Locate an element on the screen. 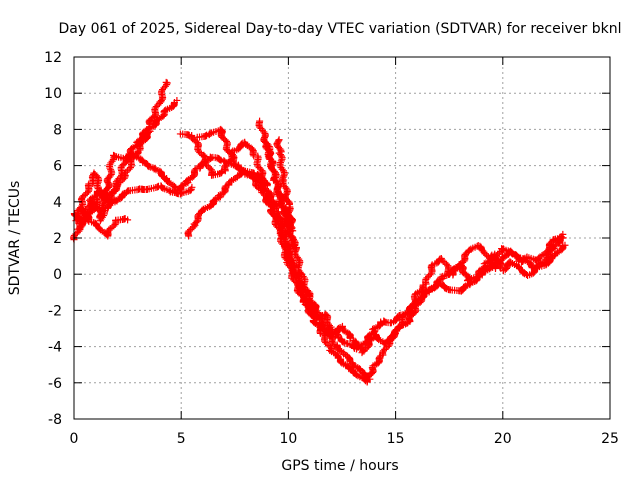 This screenshot has width=640, height=480. x-tick-label: 10 is located at coordinates (288, 439).